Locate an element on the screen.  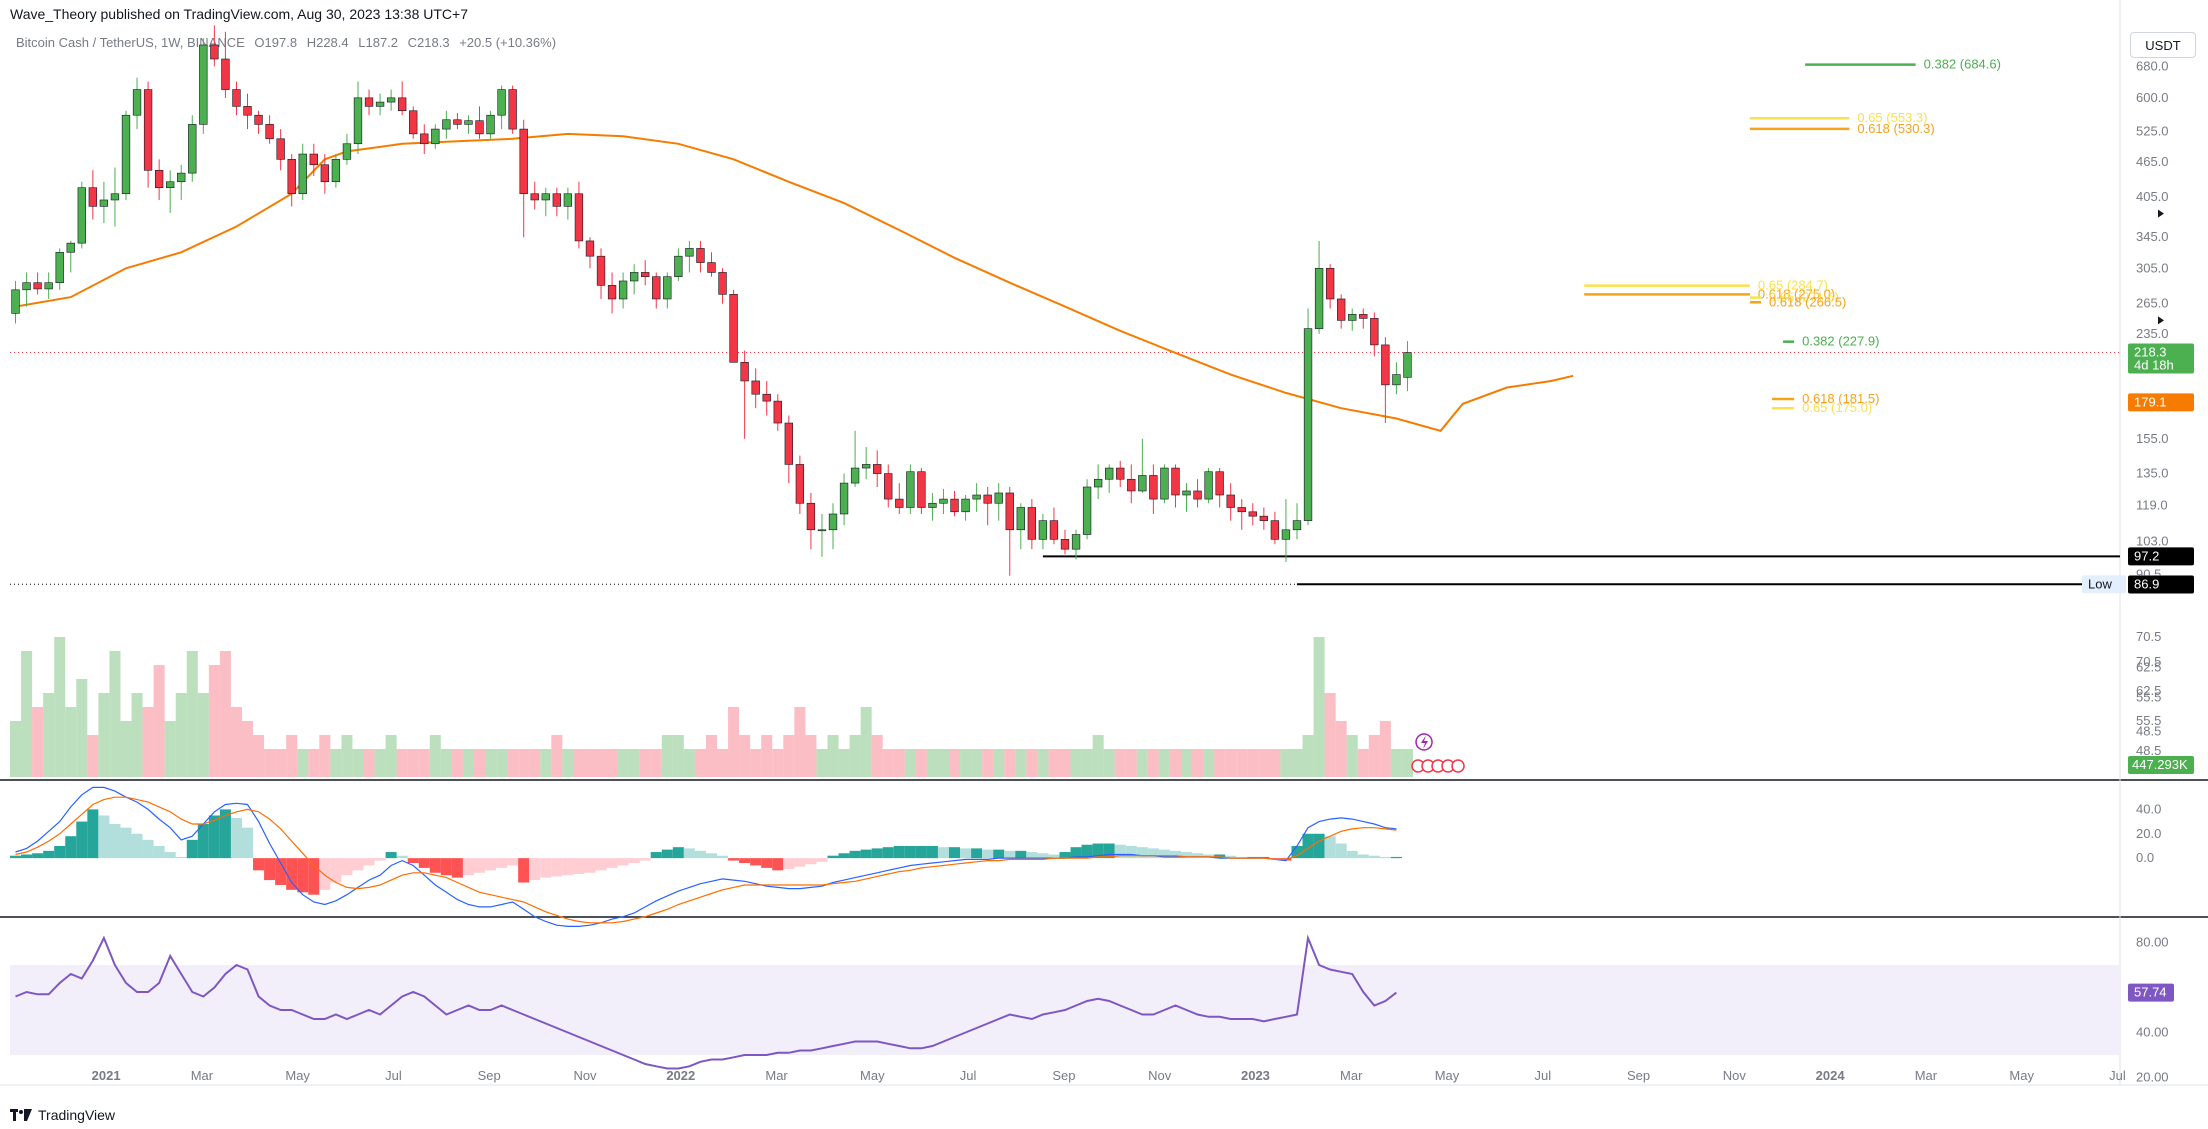
time-axis-label: Jul is located at coordinates (393, 1075).